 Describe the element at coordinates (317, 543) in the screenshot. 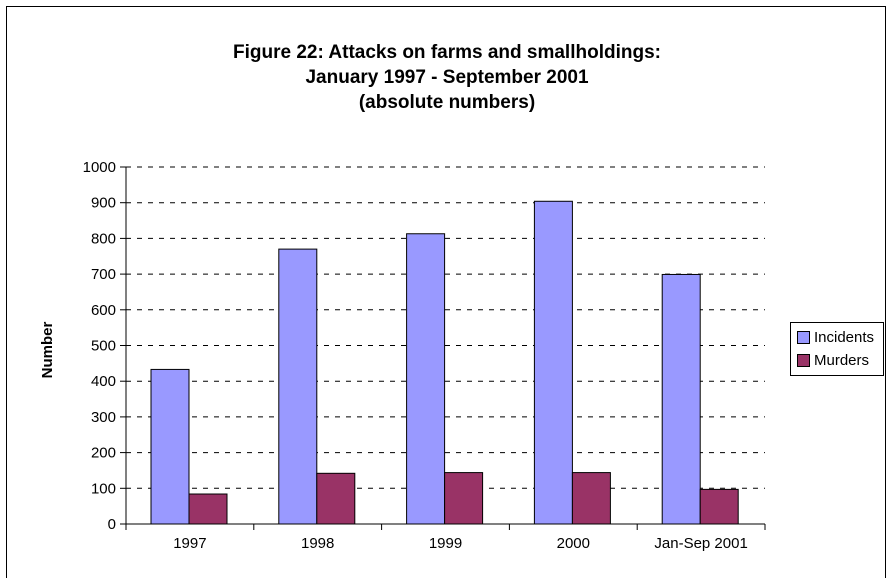

I see `x-tick-label-1: 1998` at that location.